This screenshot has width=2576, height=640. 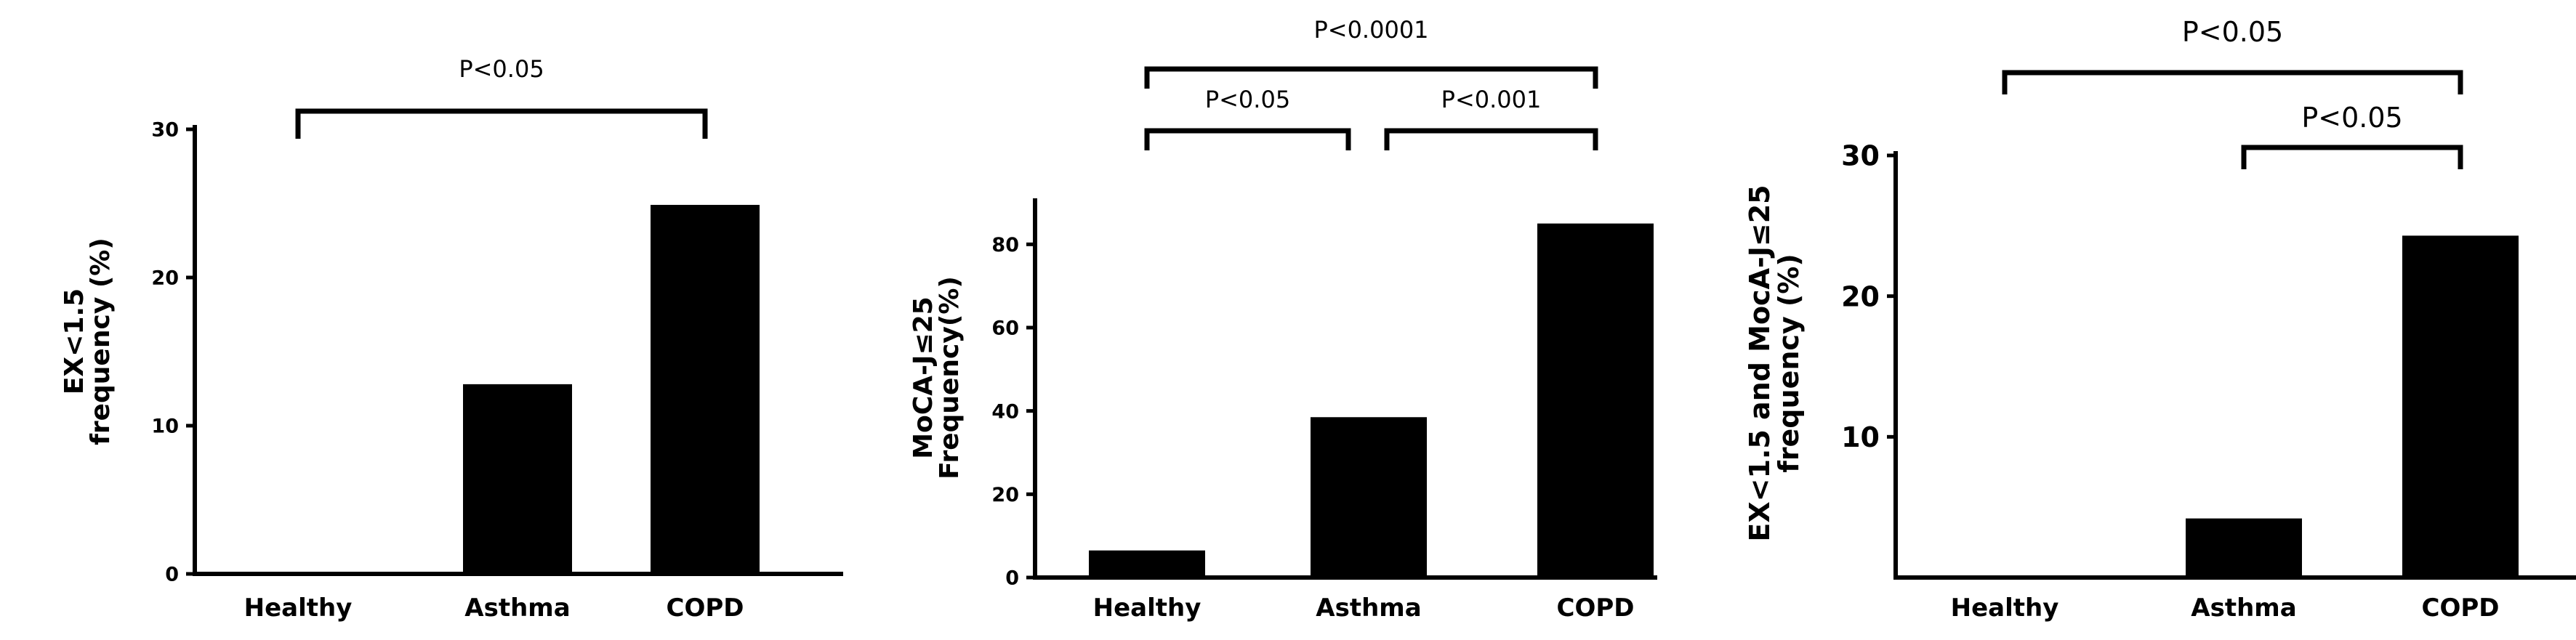 I want to click on y-tick-label: 40, so click(x=1005, y=411).